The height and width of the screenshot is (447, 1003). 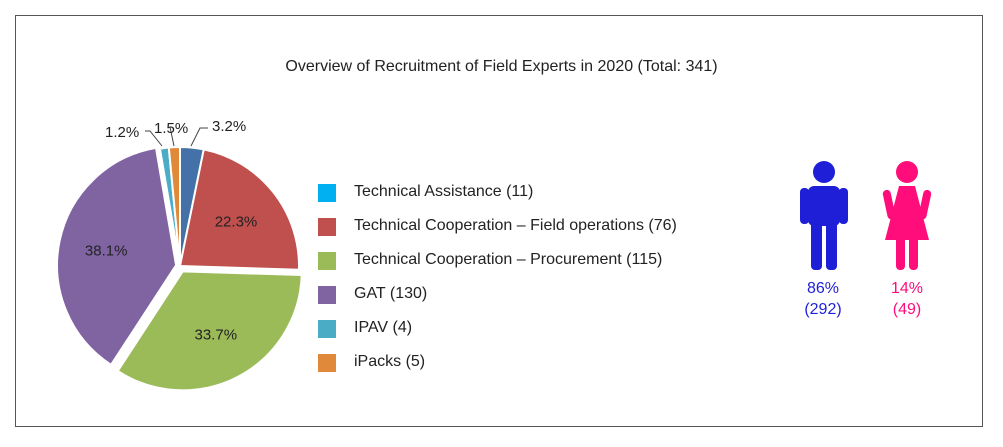 What do you see at coordinates (229, 126) in the screenshot?
I see `slice-percent-label: 3.2%` at bounding box center [229, 126].